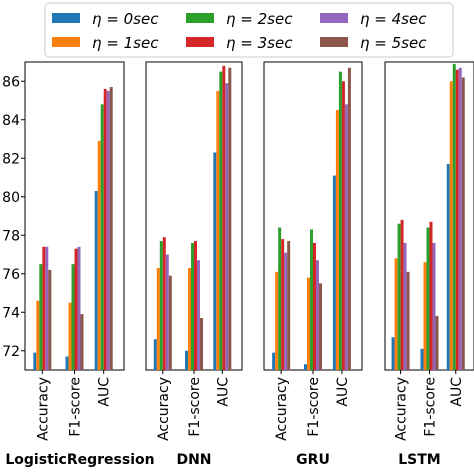 The height and width of the screenshot is (474, 474). I want to click on y-tick-label: 78, so click(11, 236).